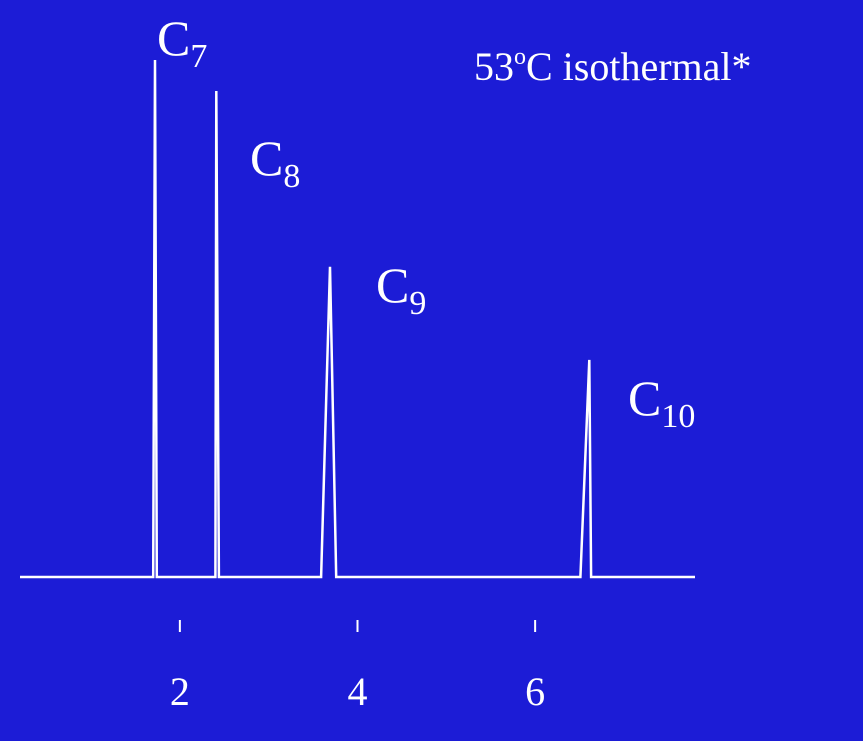 The height and width of the screenshot is (741, 863). What do you see at coordinates (678, 416) in the screenshot?
I see `peak-label-subscript: 10` at bounding box center [678, 416].